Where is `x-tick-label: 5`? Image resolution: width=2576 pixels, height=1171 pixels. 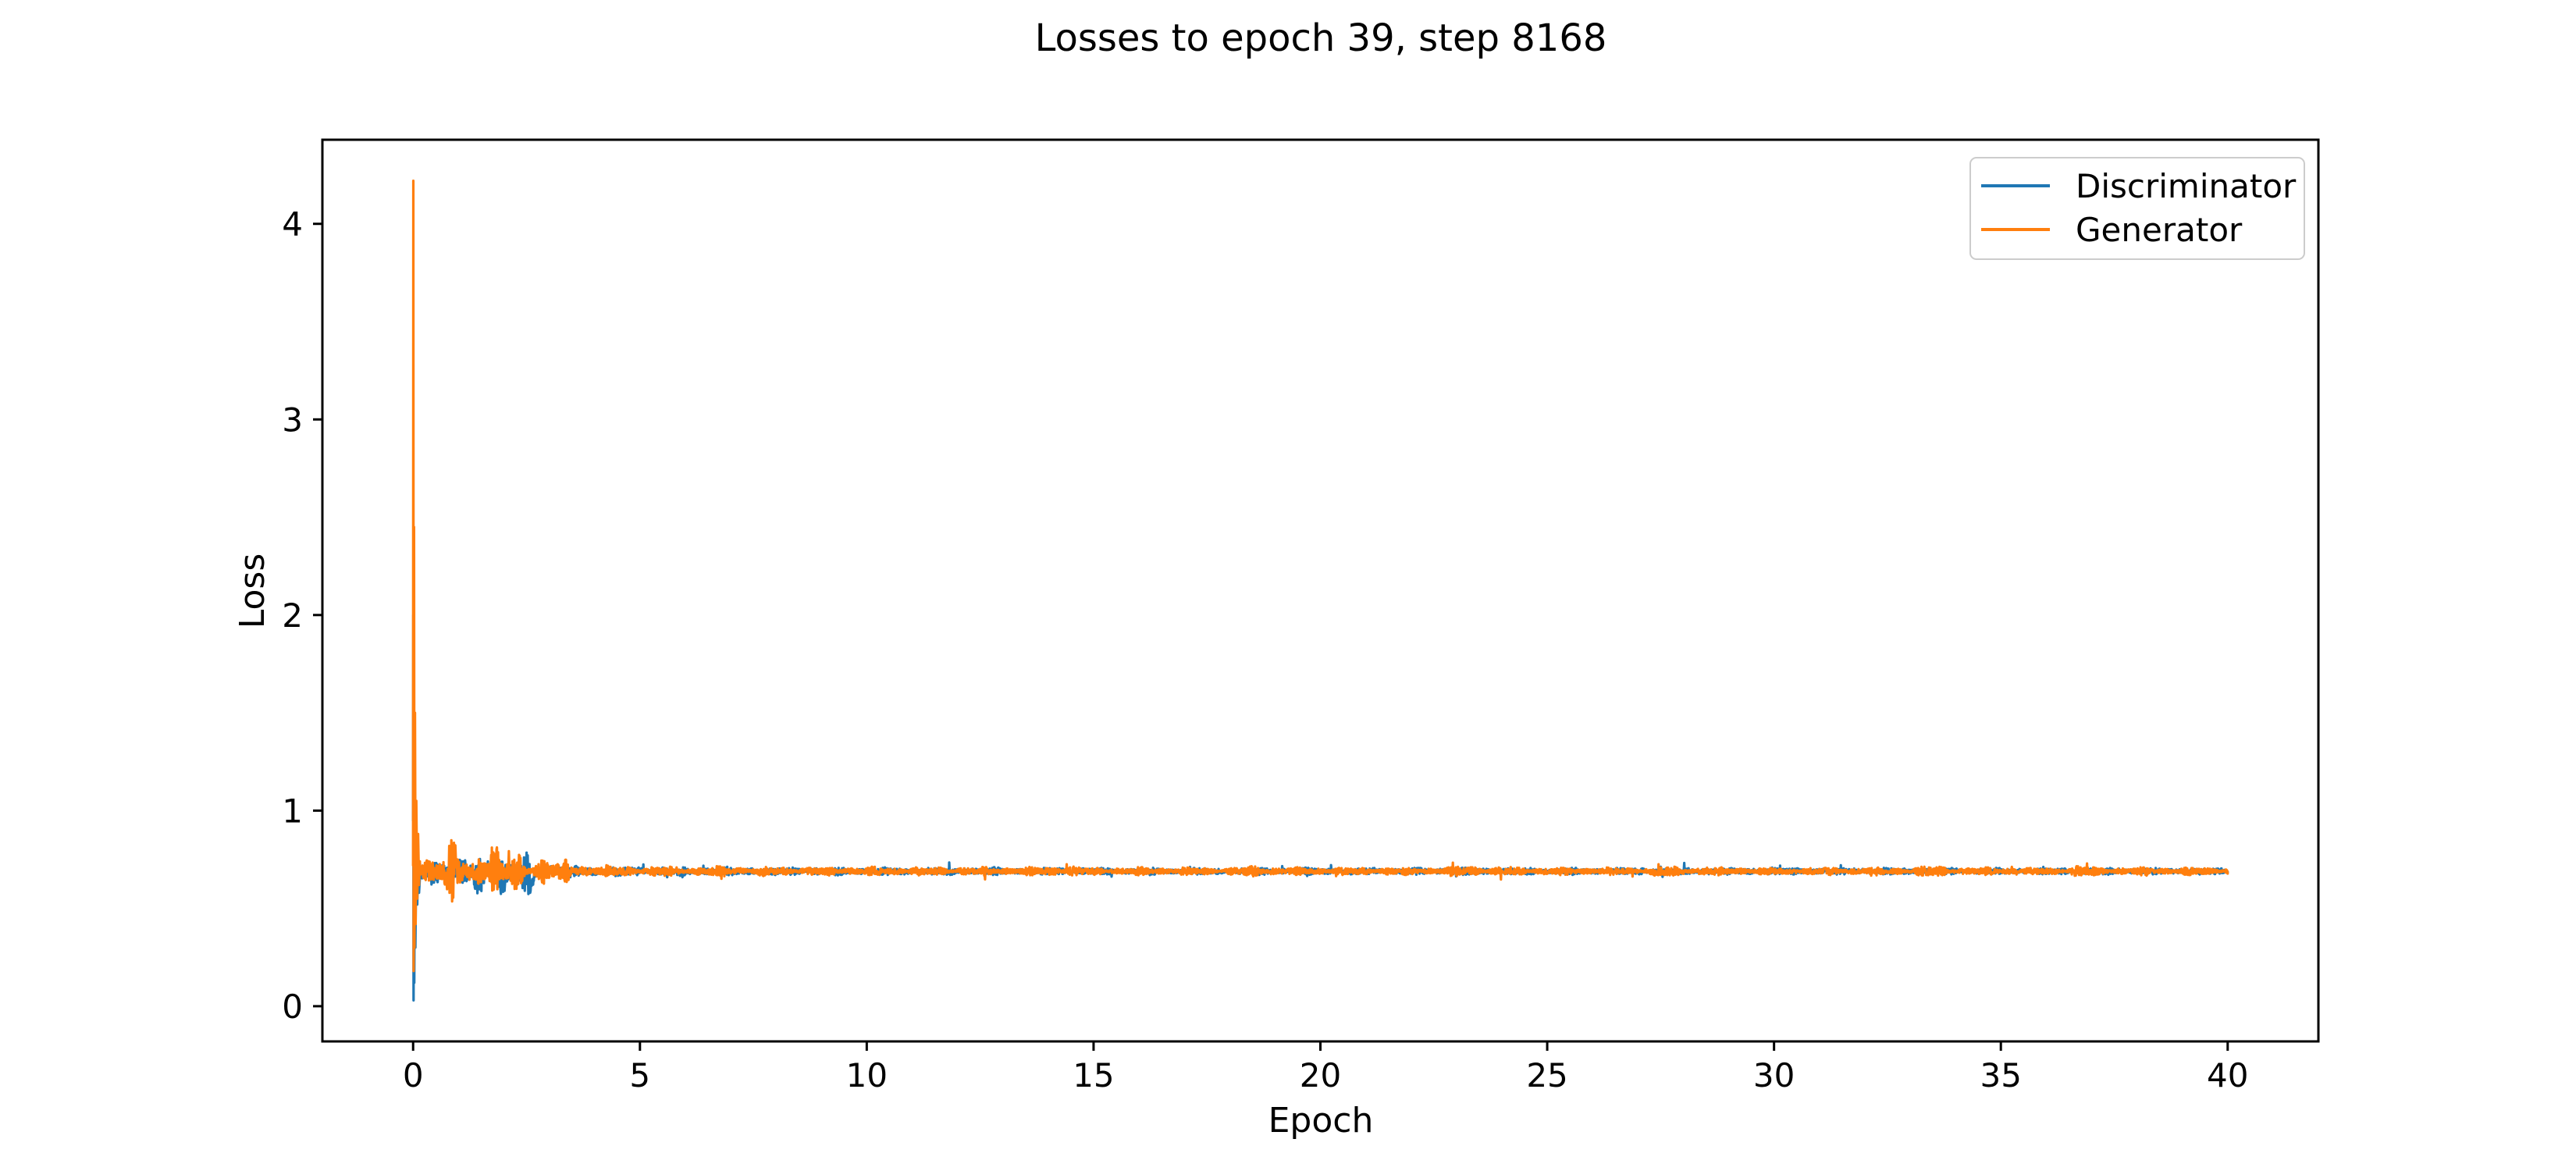 x-tick-label: 5 is located at coordinates (639, 1075).